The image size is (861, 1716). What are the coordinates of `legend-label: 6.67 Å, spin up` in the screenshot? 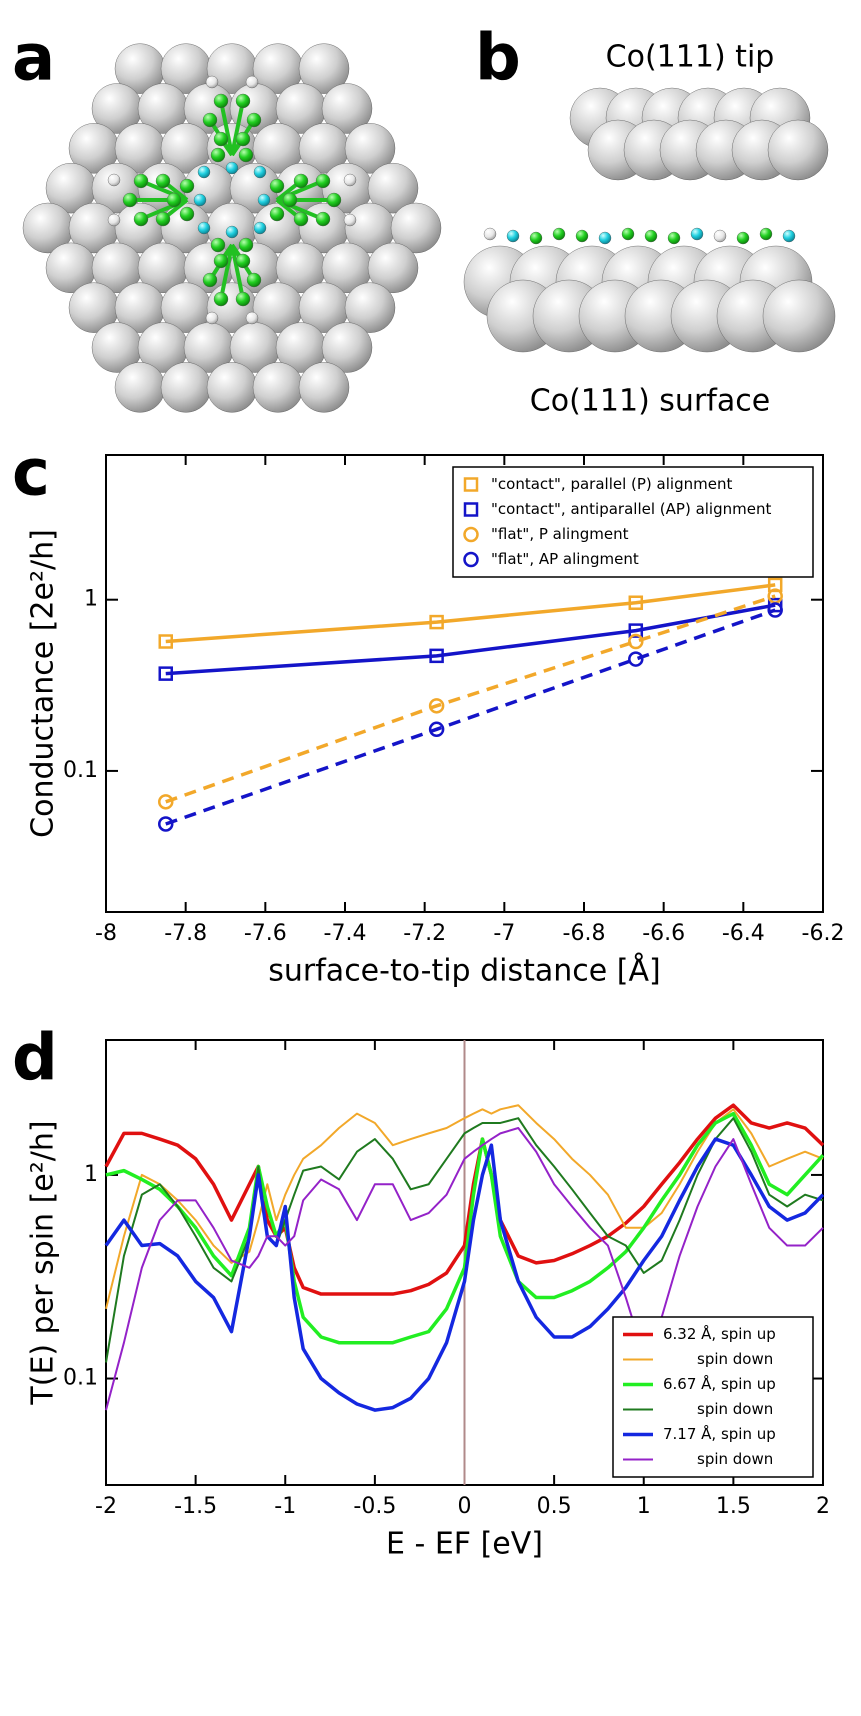 It's located at (719, 1383).